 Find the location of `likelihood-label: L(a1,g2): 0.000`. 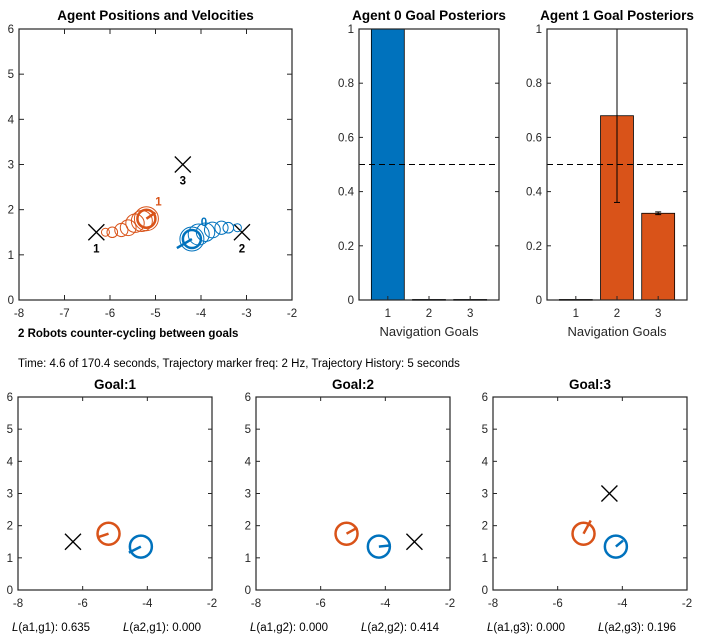

likelihood-label: L(a1,g2): 0.000 is located at coordinates (289, 628).